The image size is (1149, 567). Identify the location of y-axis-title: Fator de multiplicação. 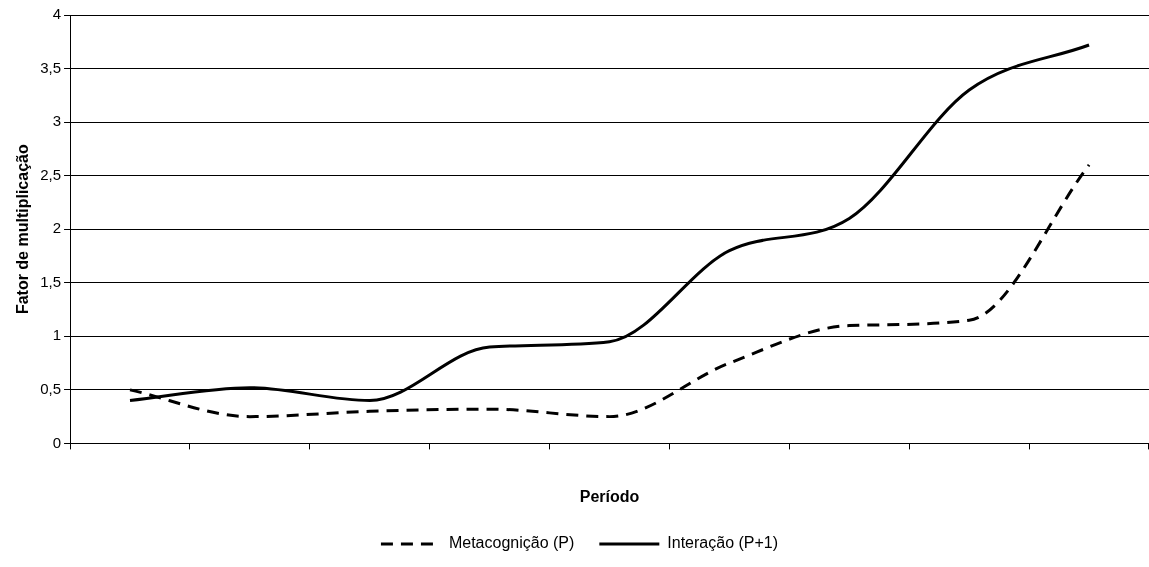
(23, 229).